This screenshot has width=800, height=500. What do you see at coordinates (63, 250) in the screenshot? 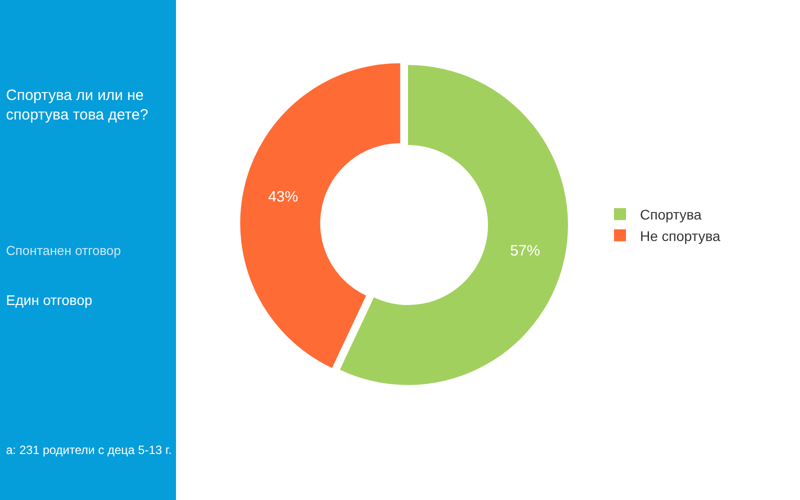
I see `text: Спонтанен отговор` at bounding box center [63, 250].